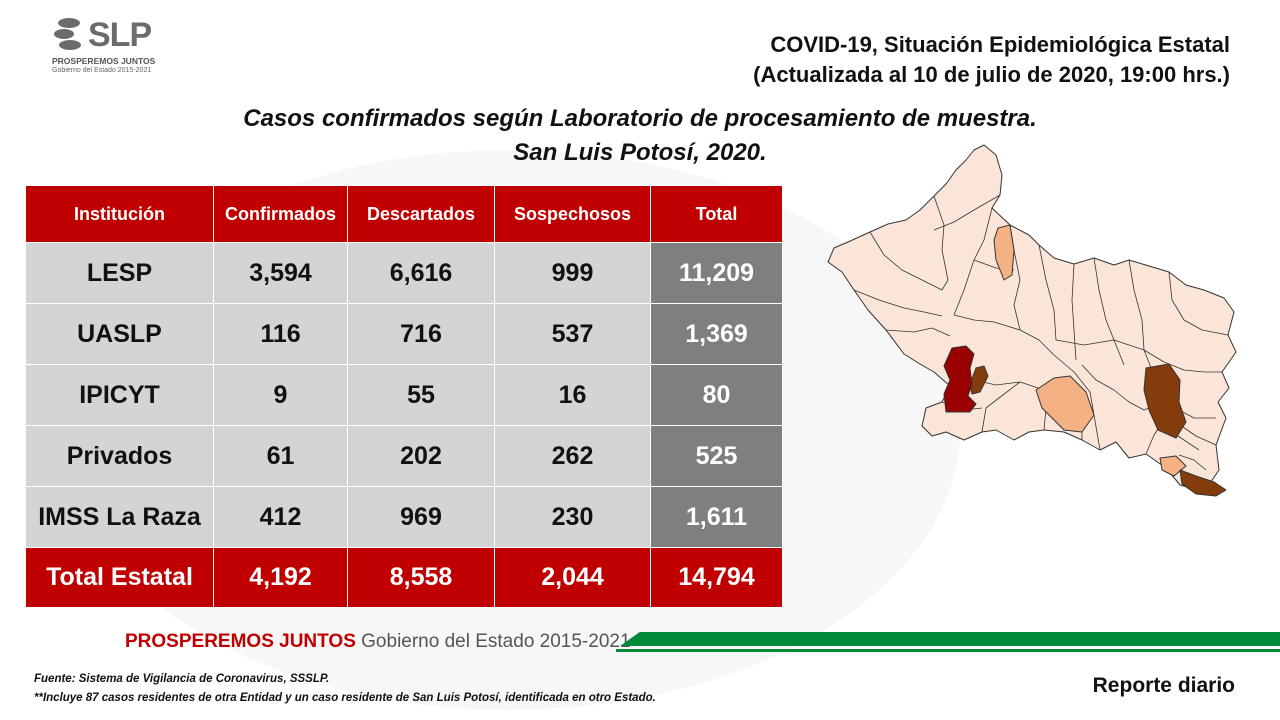 This screenshot has height=720, width=1280. Describe the element at coordinates (640, 152) in the screenshot. I see `subtitle-line-2: San Luis Potosí, 2020.` at that location.